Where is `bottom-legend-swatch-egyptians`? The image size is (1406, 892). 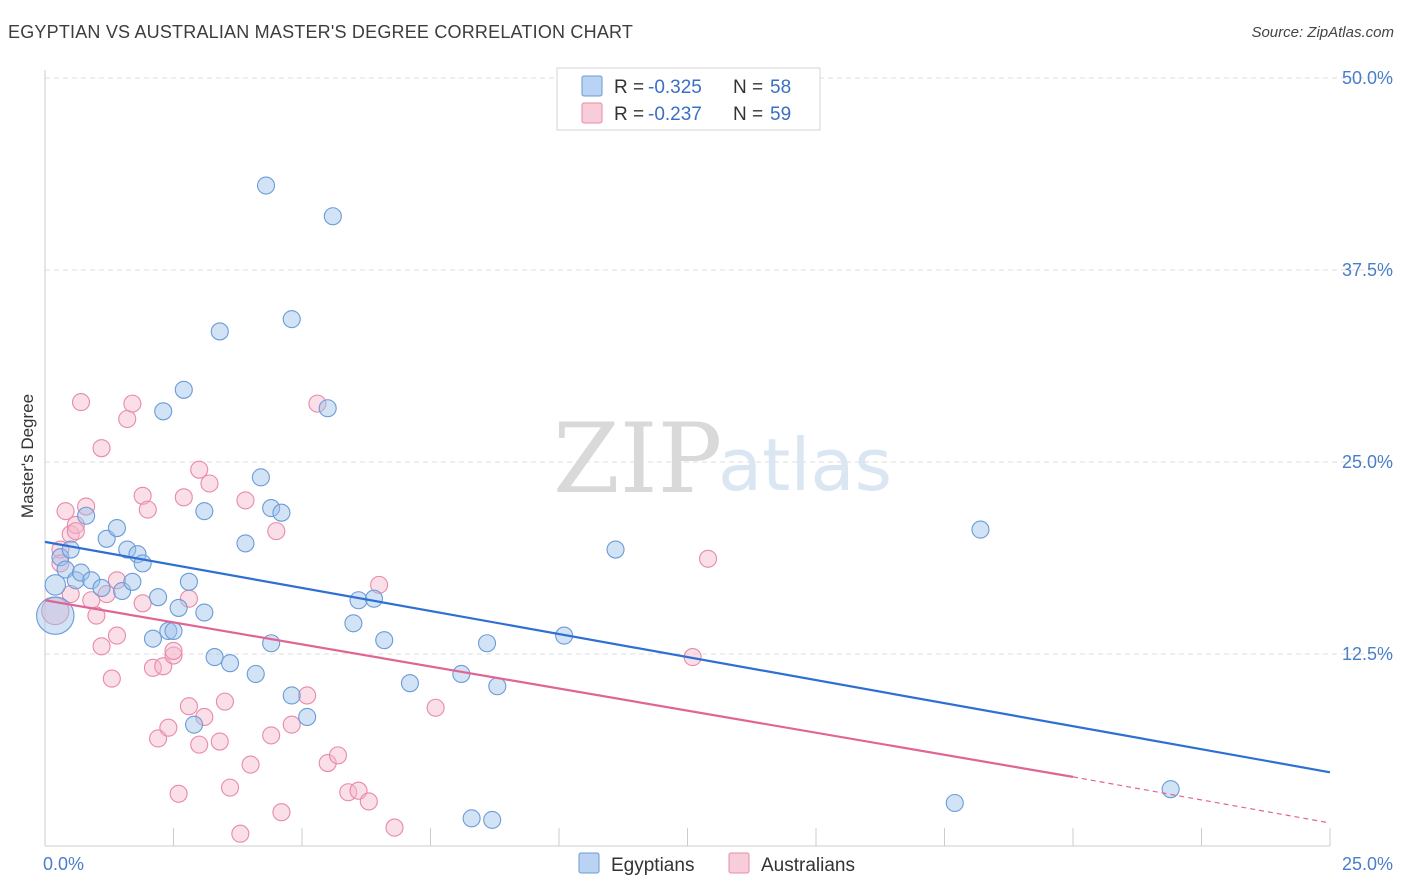 bottom-legend-swatch-egyptians is located at coordinates (589, 863).